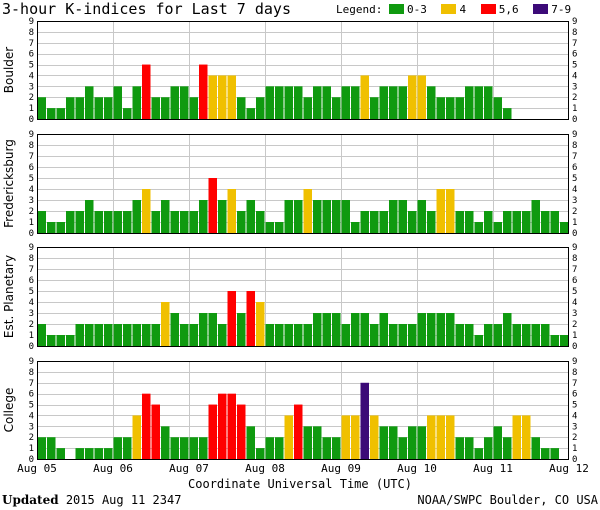 Image resolution: width=600 pixels, height=510 pixels. I want to click on x-tick-label: Aug 09, so click(341, 468).